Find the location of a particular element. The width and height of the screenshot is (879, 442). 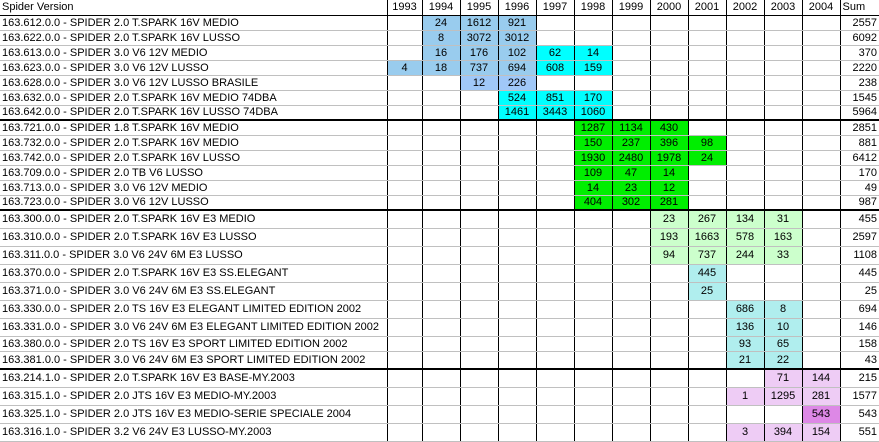

year-cell-1999: 47 is located at coordinates (630, 173).